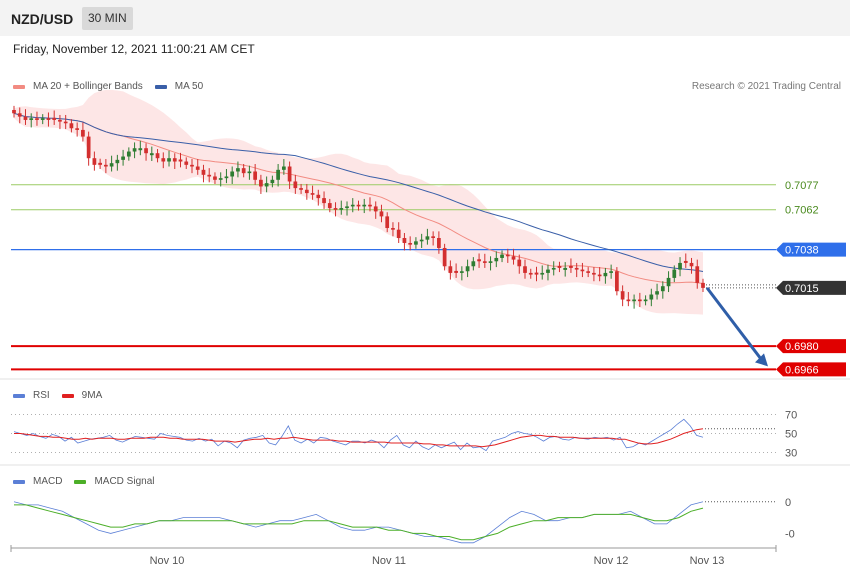  What do you see at coordinates (167, 561) in the screenshot?
I see `x-tick-label: Nov 10` at bounding box center [167, 561].